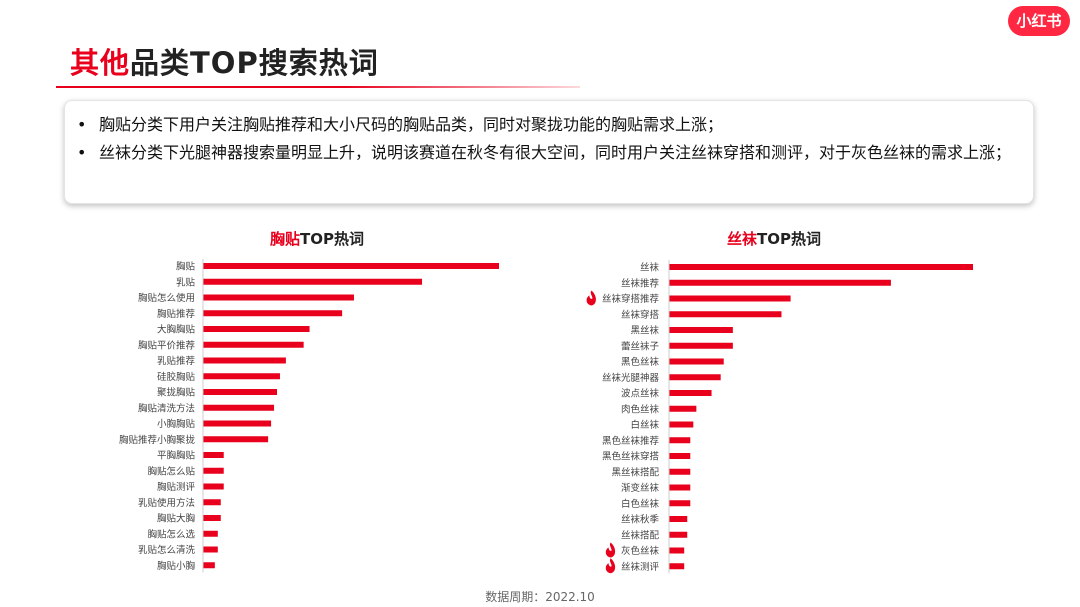 Image resolution: width=1080 pixels, height=607 pixels. Describe the element at coordinates (318, 87) in the screenshot. I see `title-underline` at that location.